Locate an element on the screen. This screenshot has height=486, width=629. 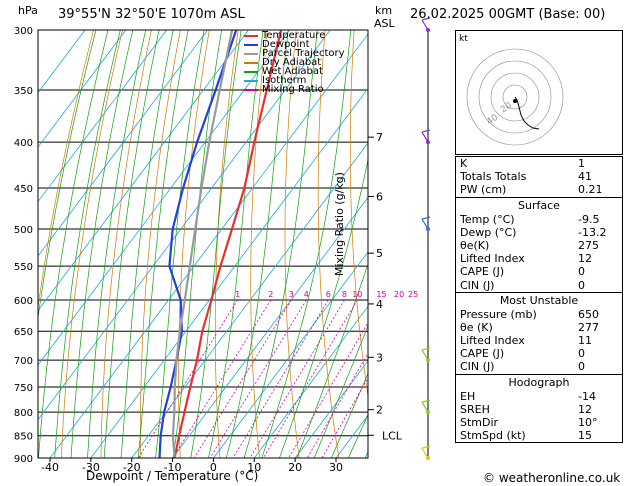
mixing-ratio-label: 8 is located at coordinates (344, 294).